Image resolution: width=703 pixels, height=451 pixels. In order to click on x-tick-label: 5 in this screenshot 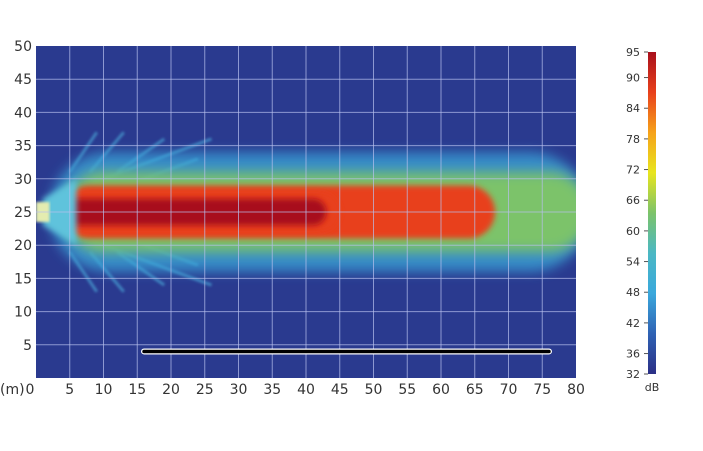, I will do `click(69, 390)`.